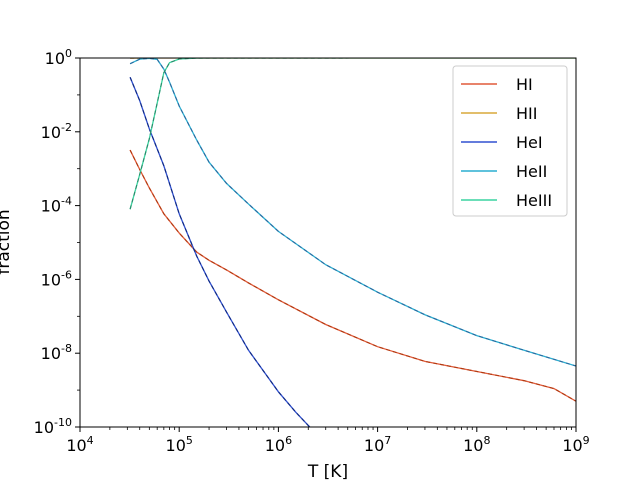  Describe the element at coordinates (56, 278) in the screenshot. I see `y-tick-label: 10⁻⁶` at that location.